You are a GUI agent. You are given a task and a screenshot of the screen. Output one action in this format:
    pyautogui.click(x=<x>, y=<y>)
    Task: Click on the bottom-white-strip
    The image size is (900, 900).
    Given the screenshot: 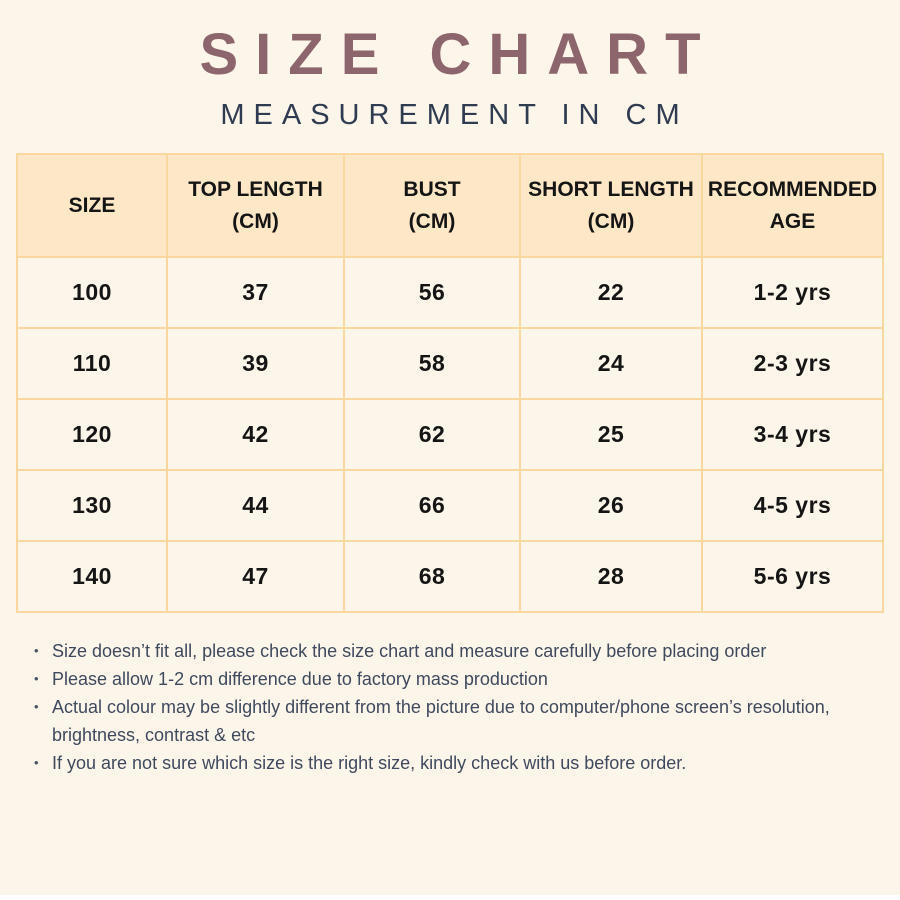 What is the action you would take?
    pyautogui.click(x=450, y=897)
    